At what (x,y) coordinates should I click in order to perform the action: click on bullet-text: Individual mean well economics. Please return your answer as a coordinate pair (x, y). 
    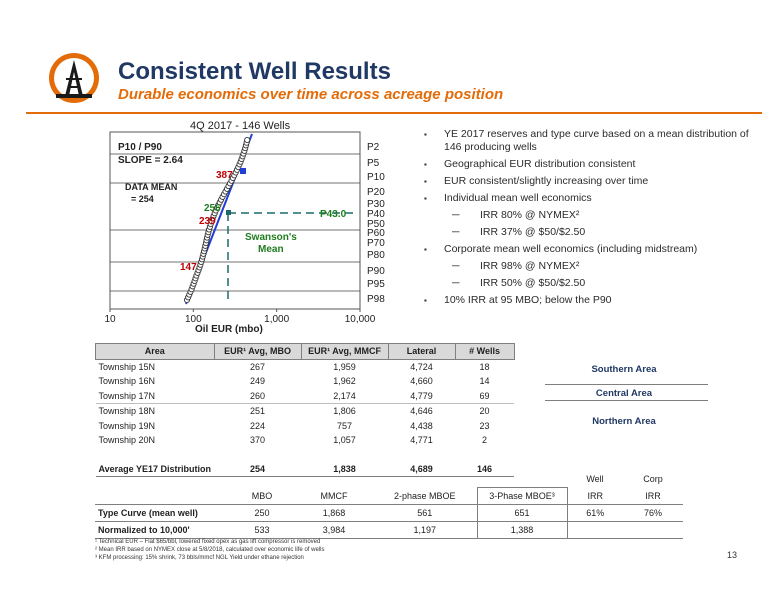
    Looking at the image, I should click on (518, 198).